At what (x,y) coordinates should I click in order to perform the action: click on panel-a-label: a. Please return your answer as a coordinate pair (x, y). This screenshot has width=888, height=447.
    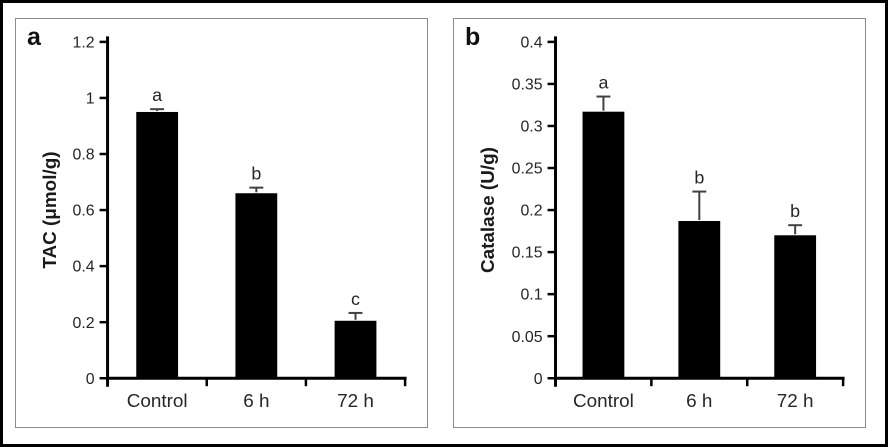
    Looking at the image, I should click on (34, 37).